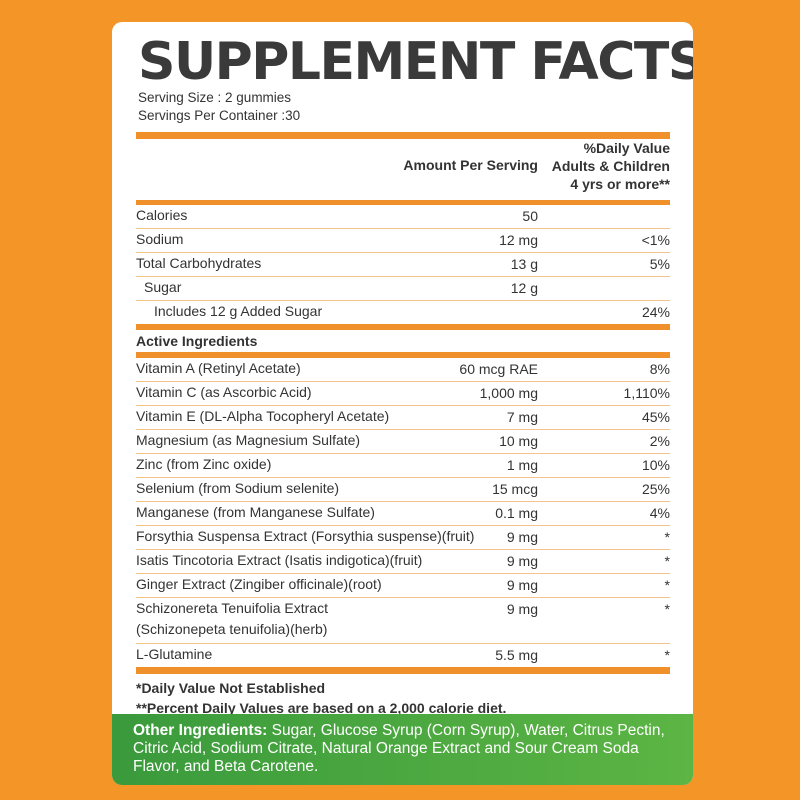 The image size is (800, 800). What do you see at coordinates (403, 490) in the screenshot?
I see `table-row: Selenium (from Sodium selenite) 15 mcg 25%` at bounding box center [403, 490].